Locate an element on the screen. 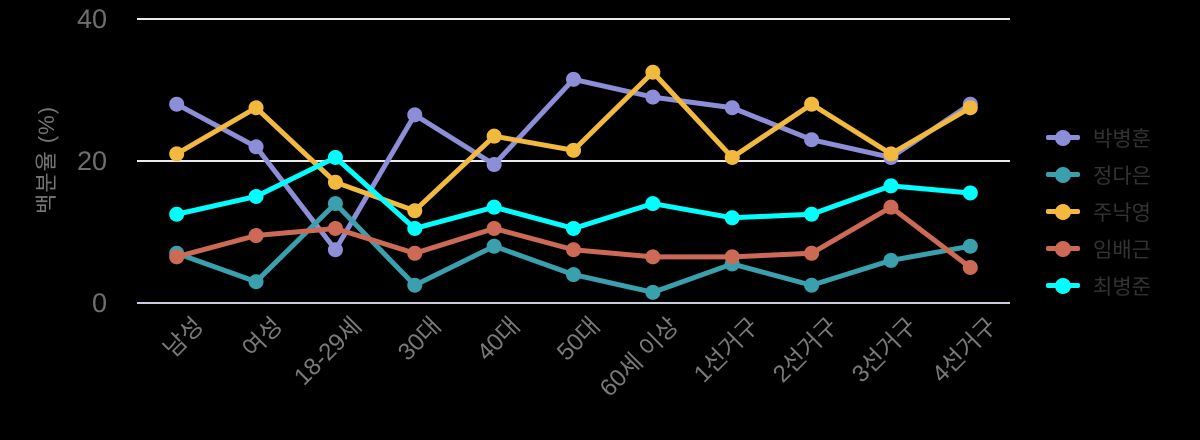 The width and height of the screenshot is (1200, 440). legend-item-3: 임배근 is located at coordinates (1098, 248).